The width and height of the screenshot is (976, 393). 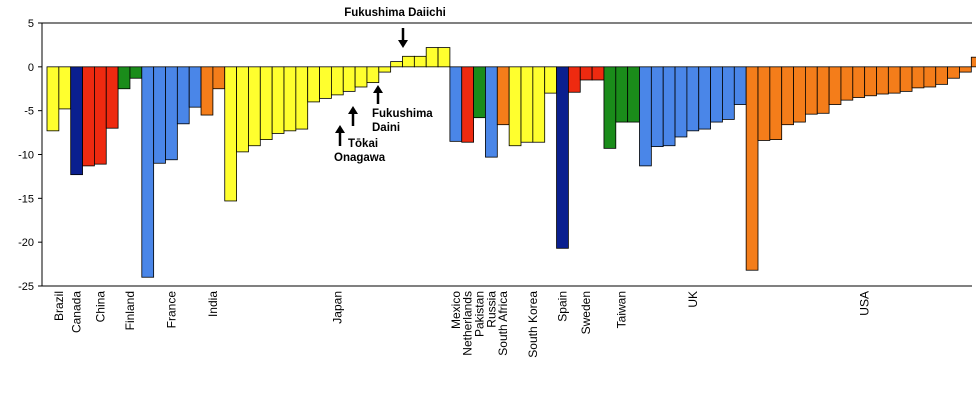 I want to click on x-category-label: South Africa, so click(x=503, y=323).